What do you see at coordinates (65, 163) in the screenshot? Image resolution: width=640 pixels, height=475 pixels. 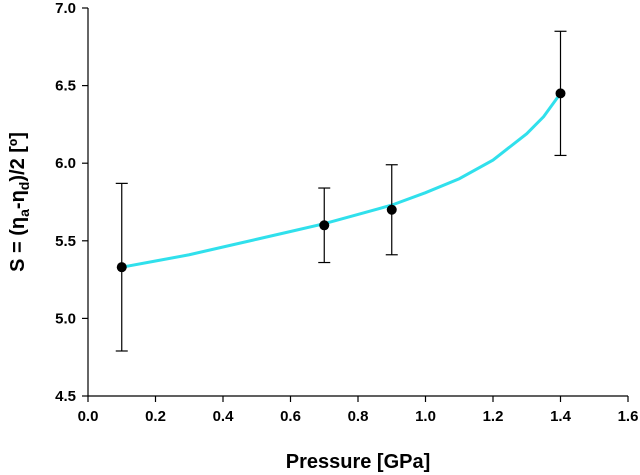 I see `y-tick-label: 6.0` at bounding box center [65, 163].